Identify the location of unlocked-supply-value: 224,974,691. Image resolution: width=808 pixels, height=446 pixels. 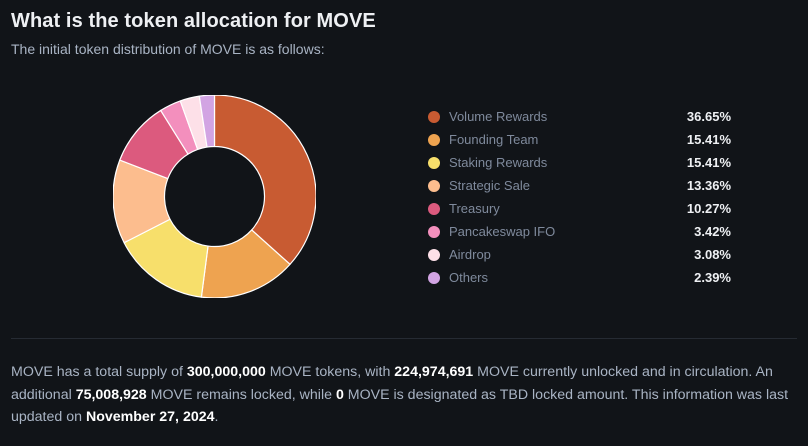
(434, 372).